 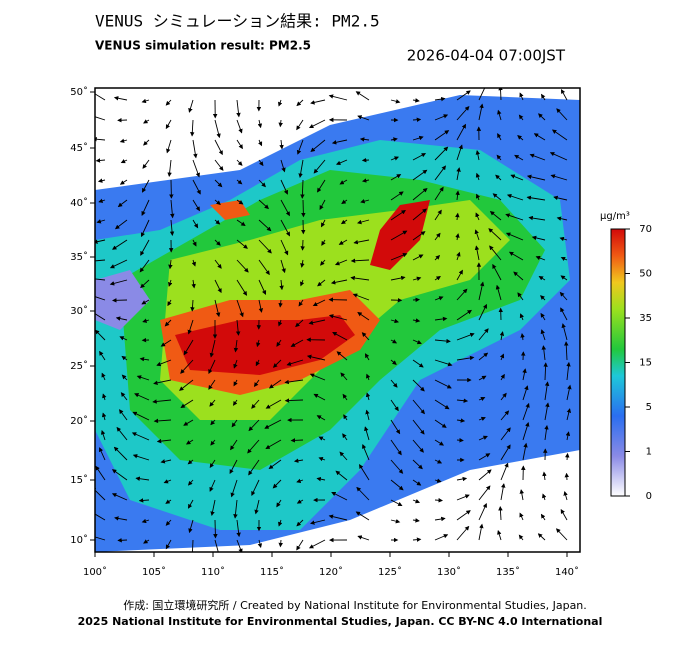 What do you see at coordinates (272, 572) in the screenshot?
I see `lon-label: 115˚` at bounding box center [272, 572].